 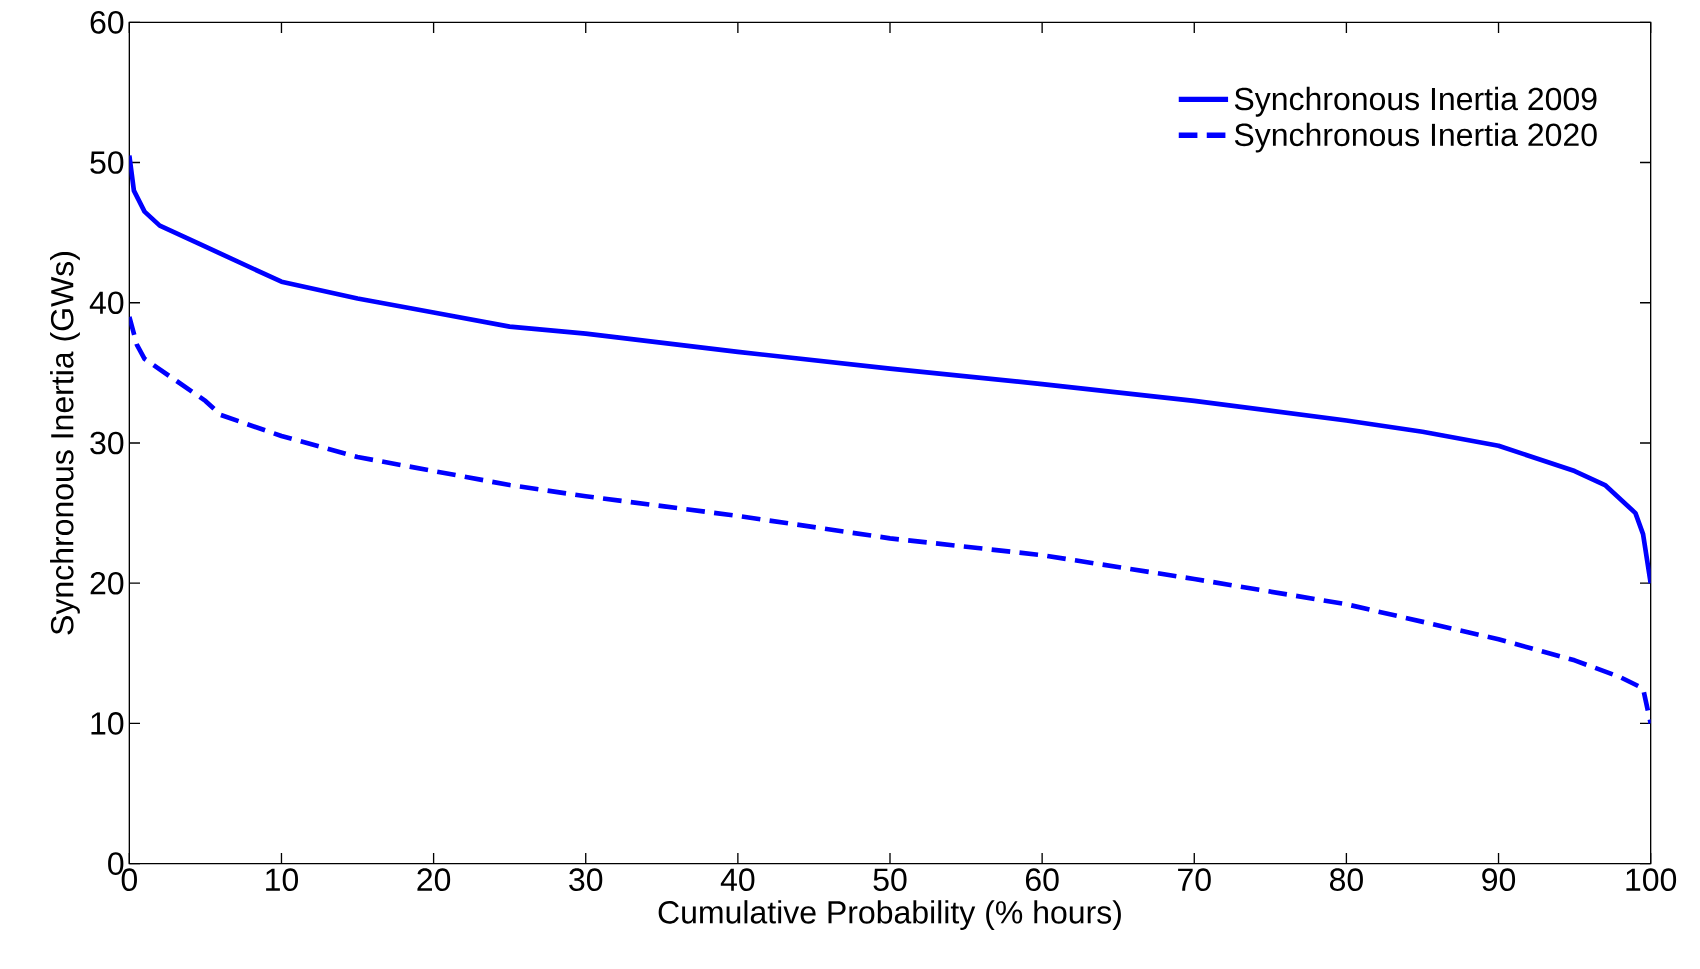 I want to click on legend-label: Synchronous Inertia 2009, so click(x=1415, y=101).